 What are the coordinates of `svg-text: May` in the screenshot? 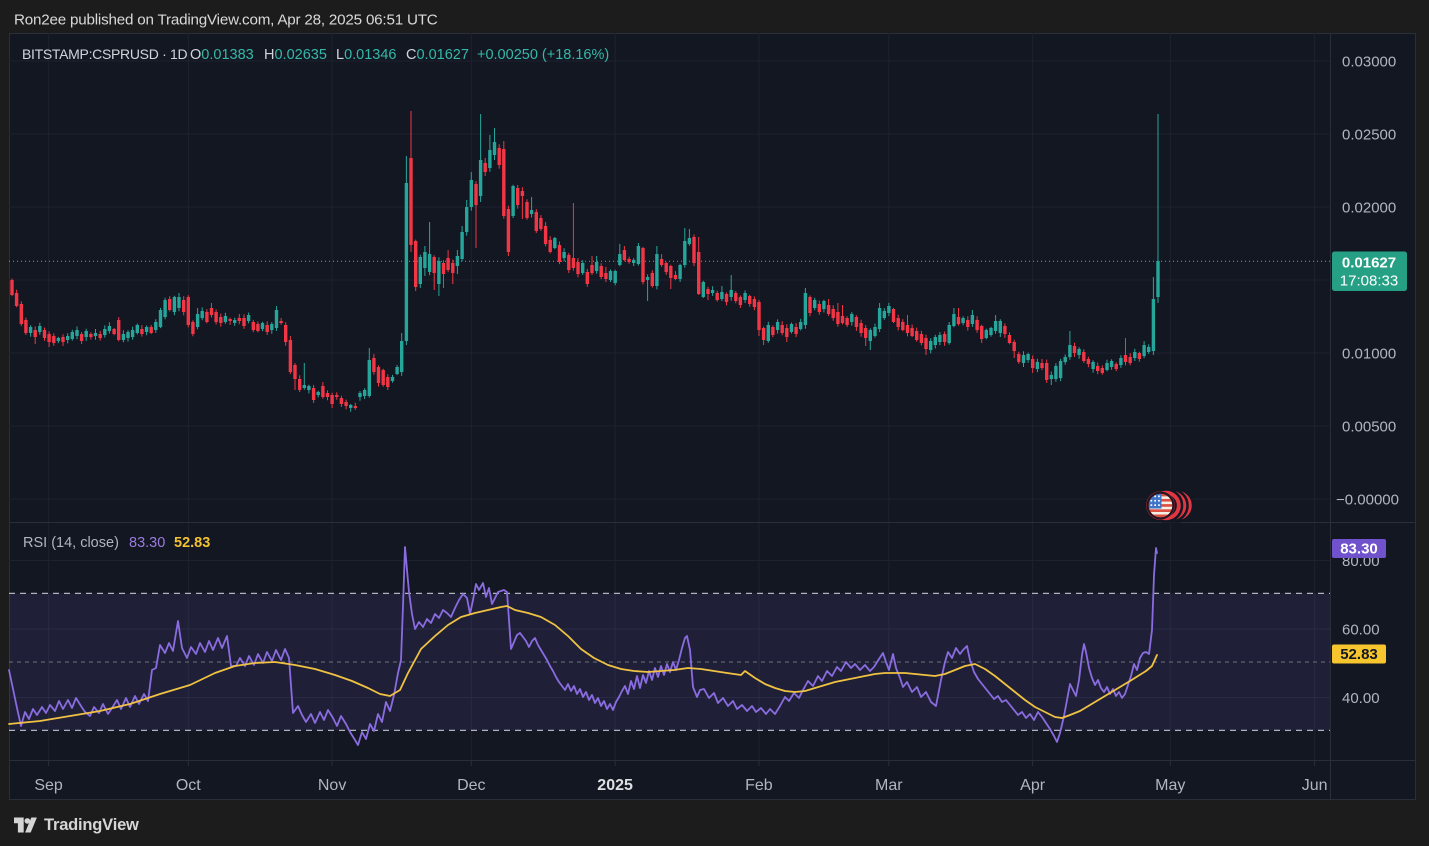 It's located at (1170, 785).